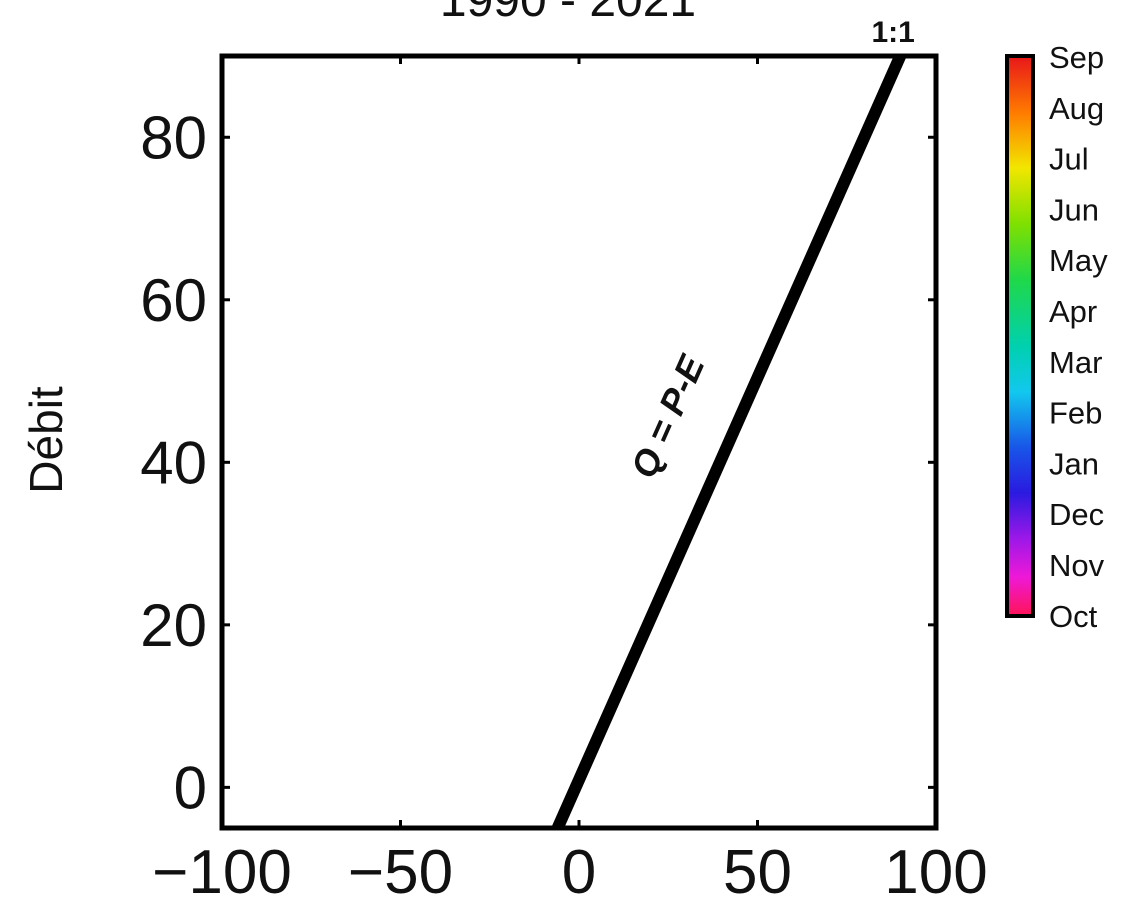 The height and width of the screenshot is (903, 1127). Describe the element at coordinates (1073, 311) in the screenshot. I see `colorbar-label-apr: Apr` at that location.